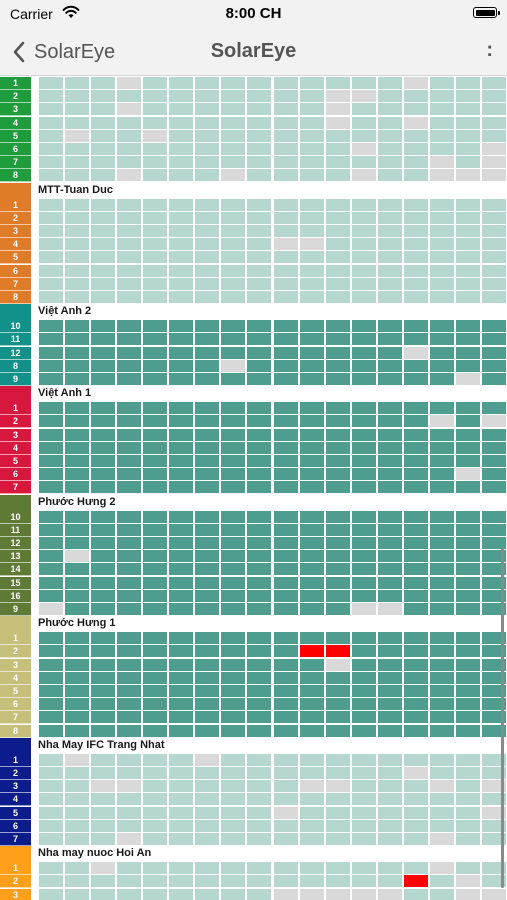 The width and height of the screenshot is (507, 900). I want to click on inverter-row-label: 5, so click(15, 813).